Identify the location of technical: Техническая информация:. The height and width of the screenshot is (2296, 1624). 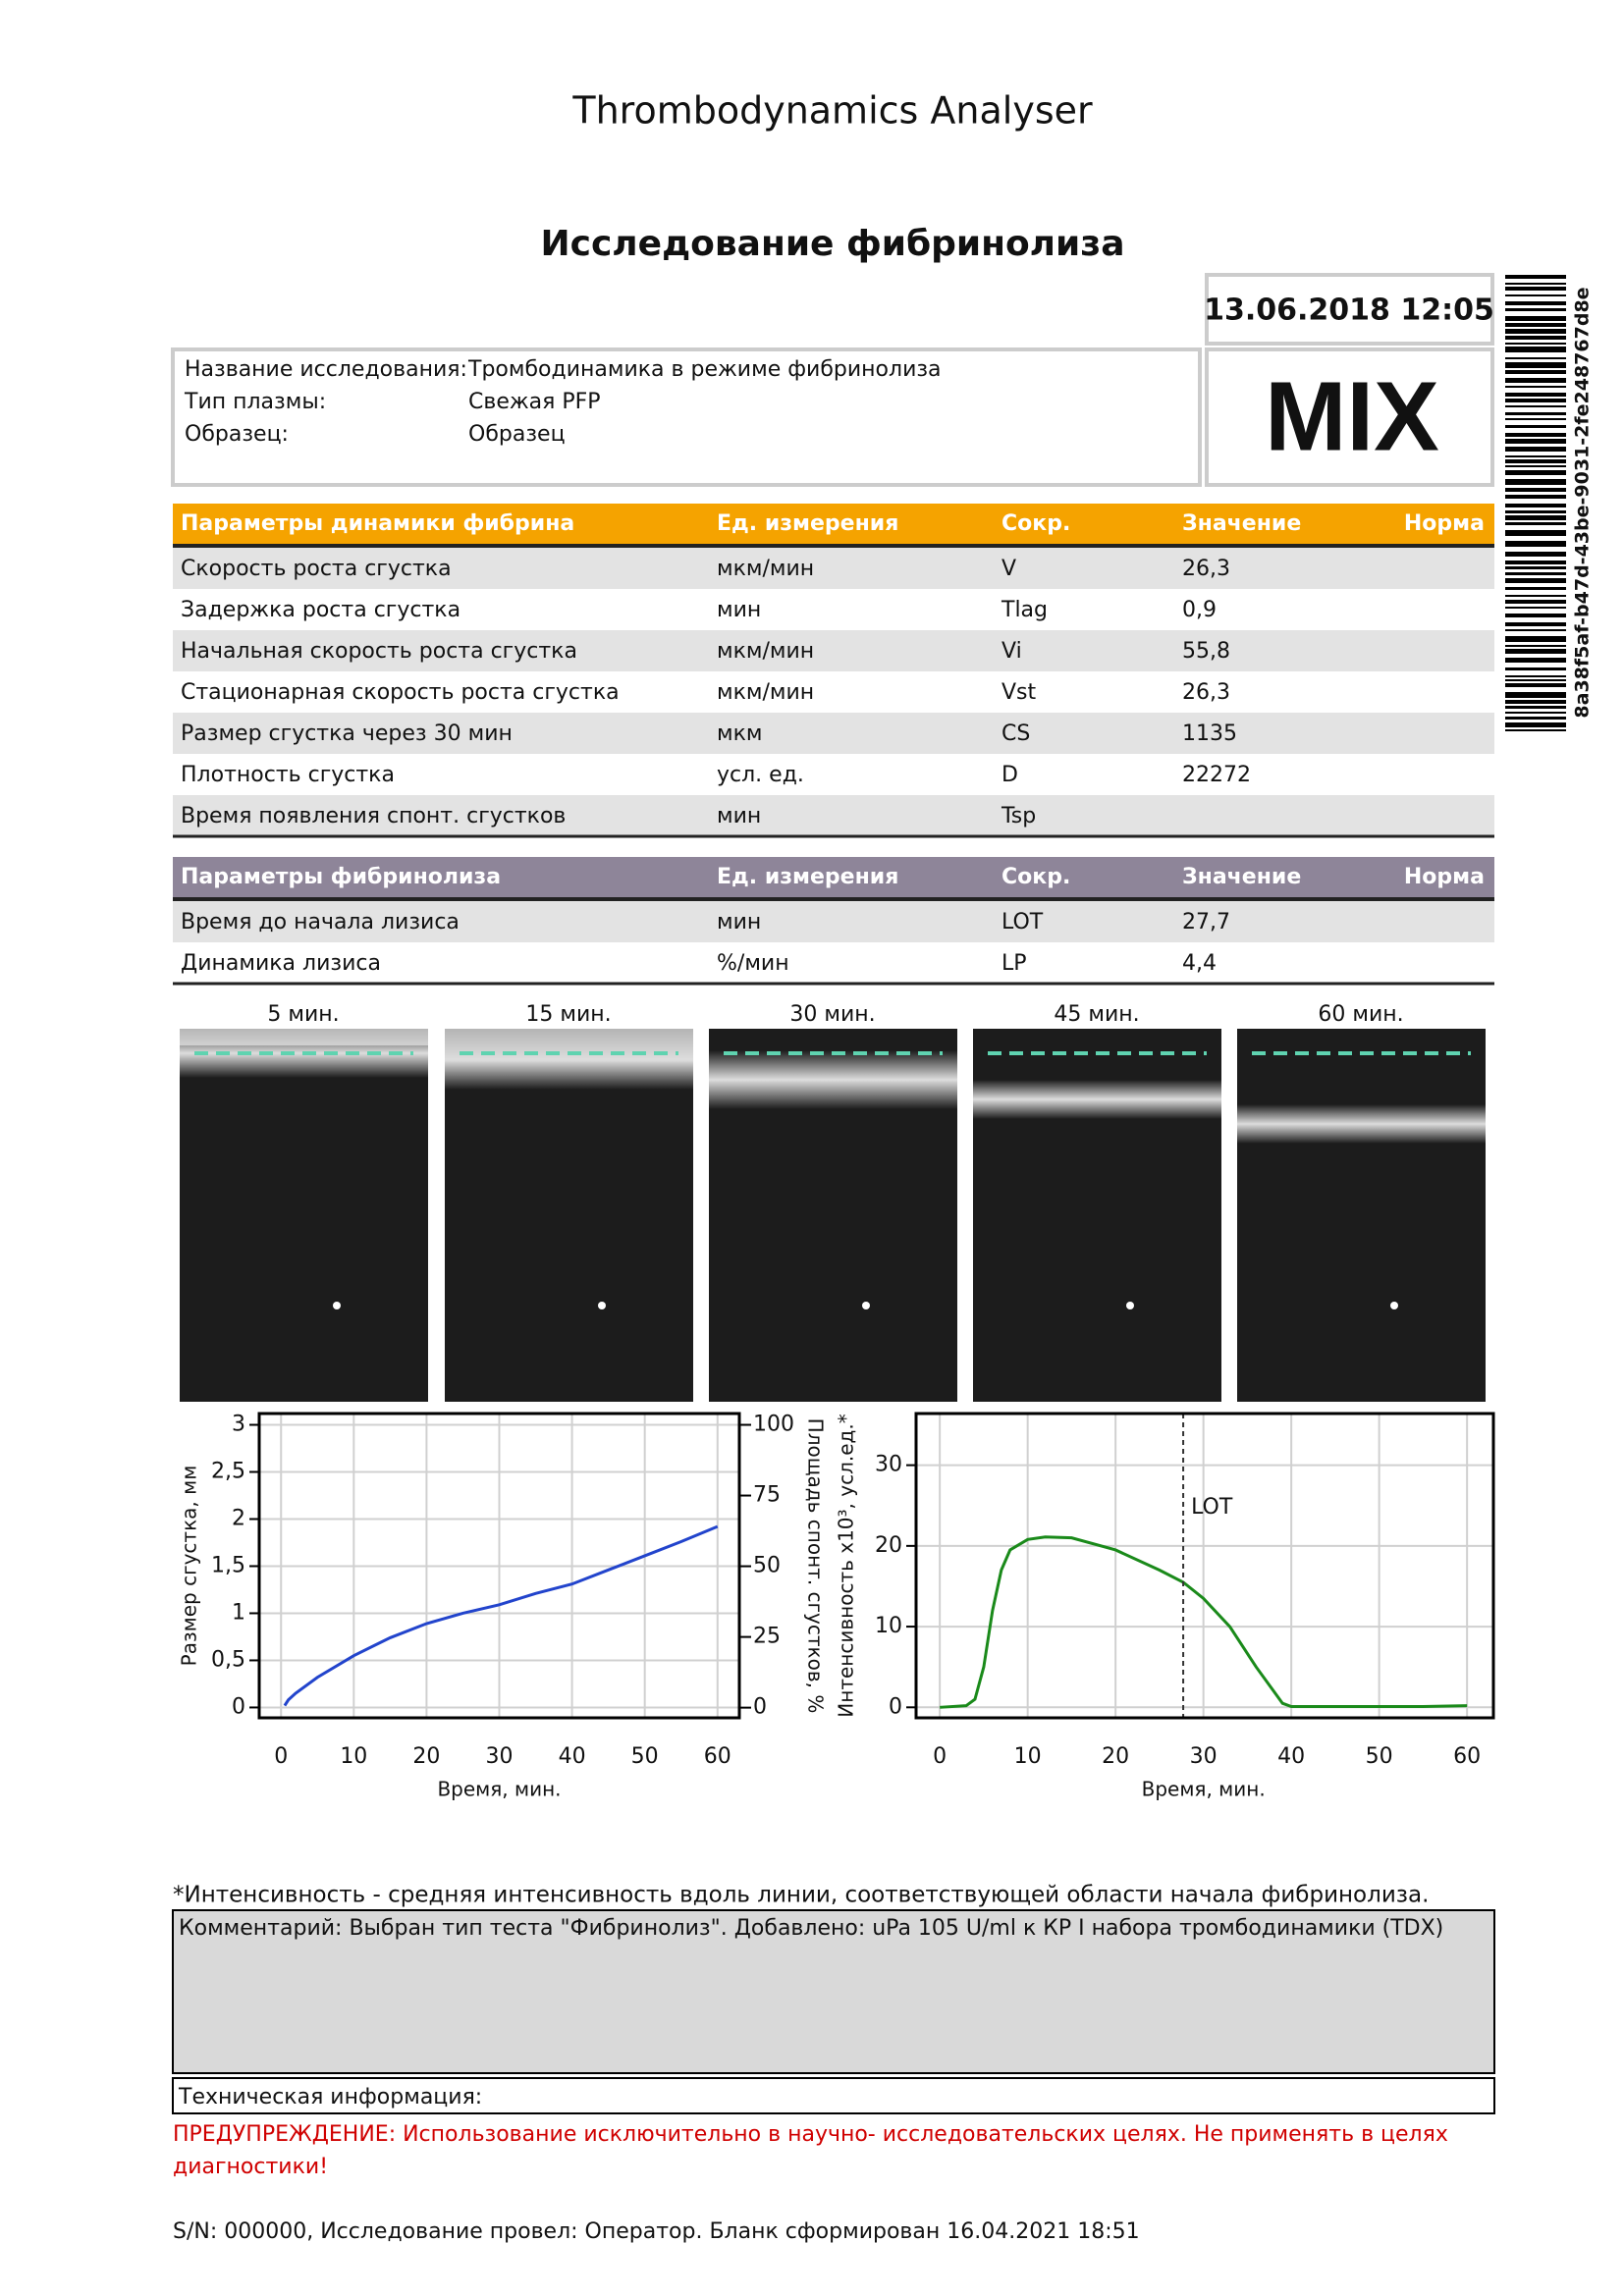
(330, 2097).